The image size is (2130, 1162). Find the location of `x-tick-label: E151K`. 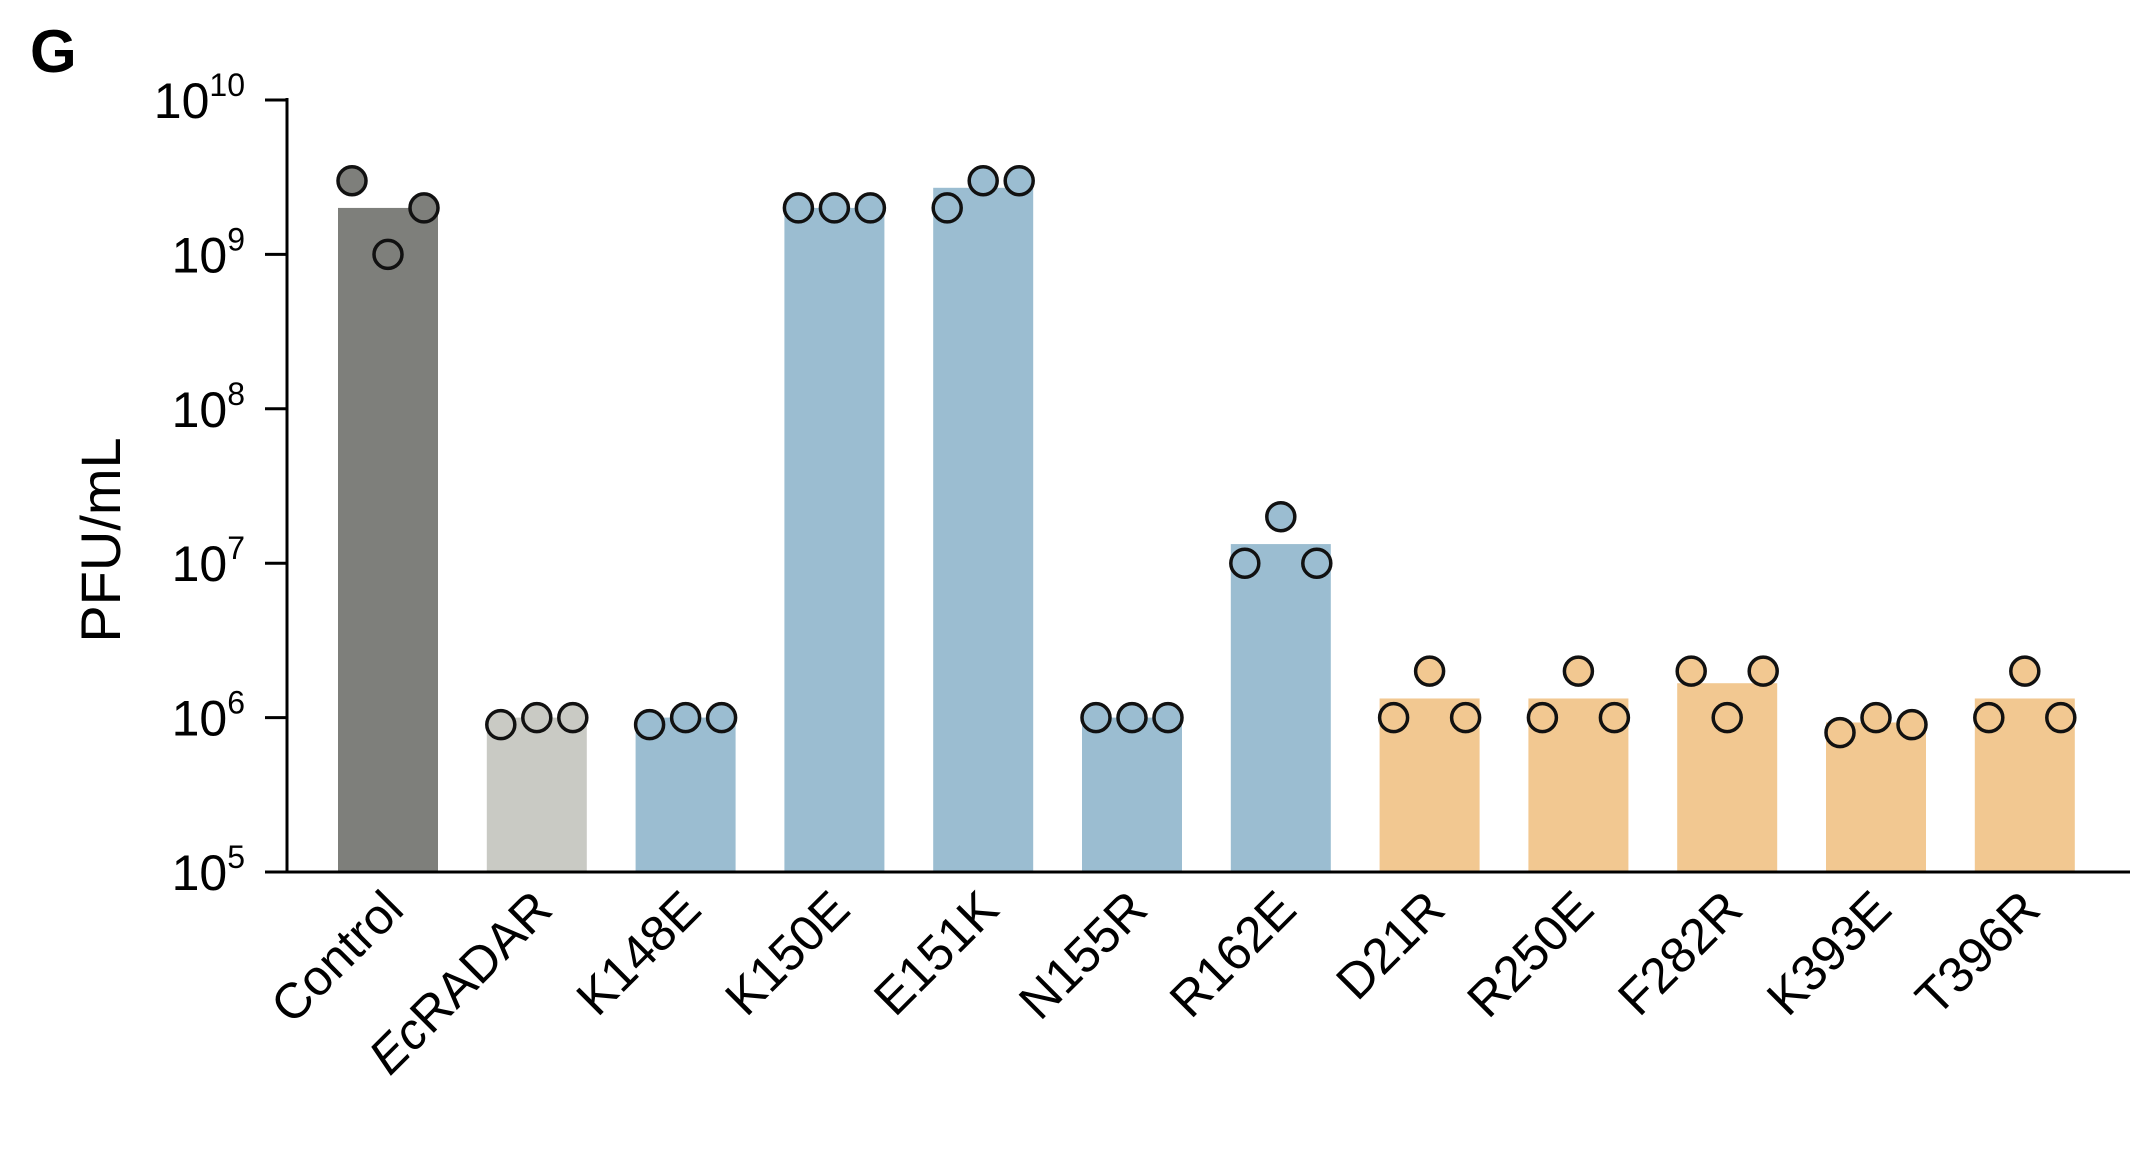

x-tick-label: E151K is located at coordinates (936, 953).